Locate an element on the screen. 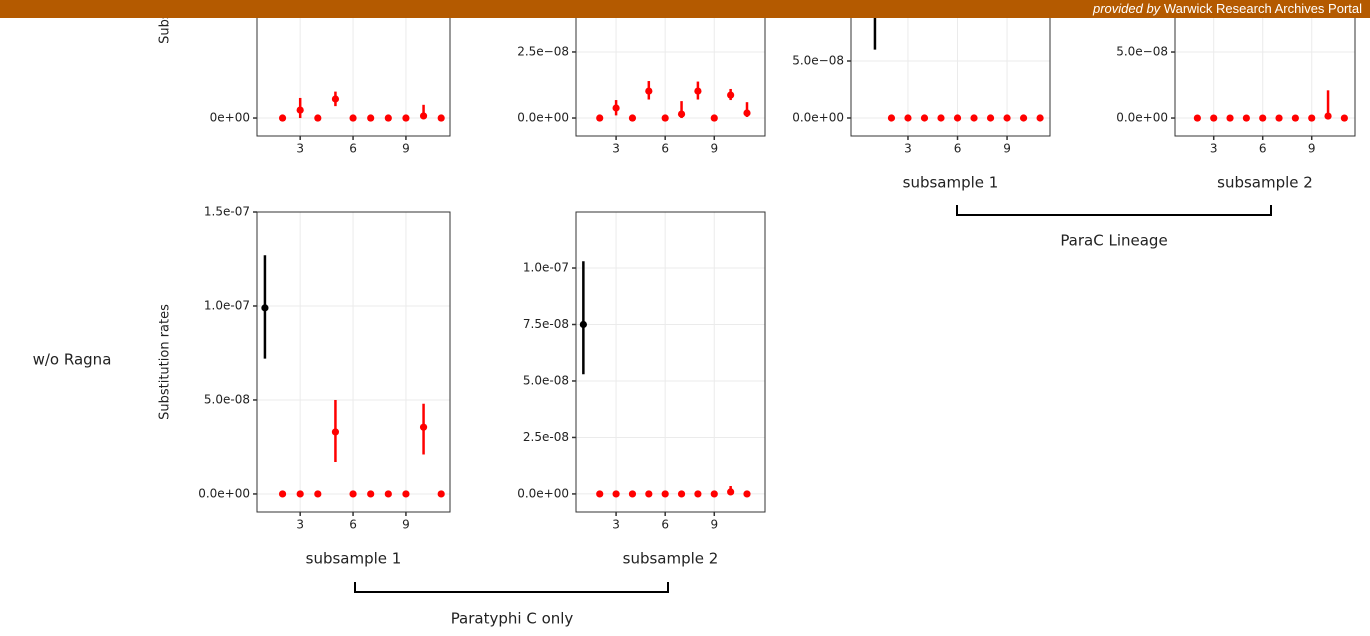 This screenshot has width=1370, height=636. row-label: w/o Ragna is located at coordinates (72, 360).